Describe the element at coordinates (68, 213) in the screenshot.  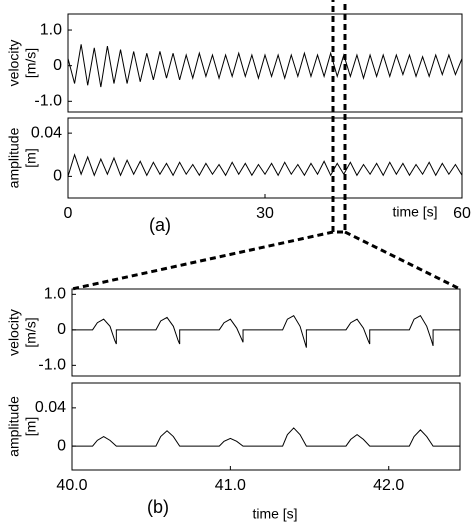
I see `x-tick-label: 0` at that location.